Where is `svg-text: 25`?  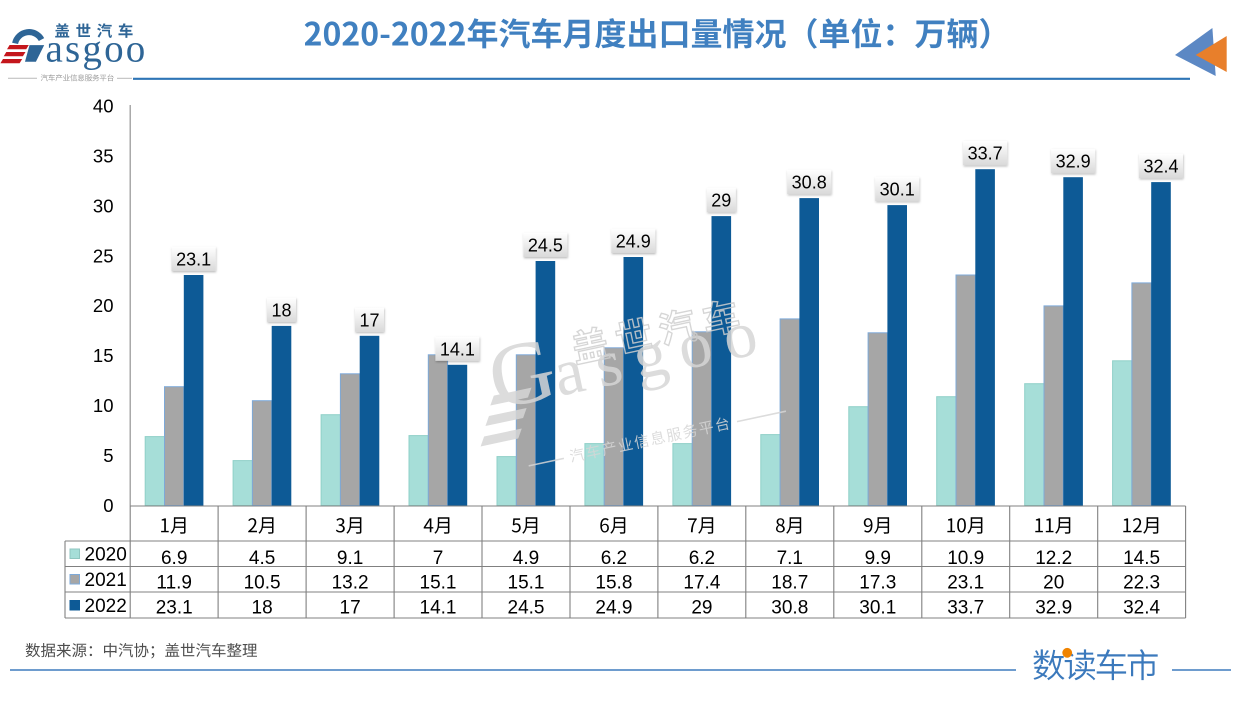 svg-text: 25 is located at coordinates (103, 255).